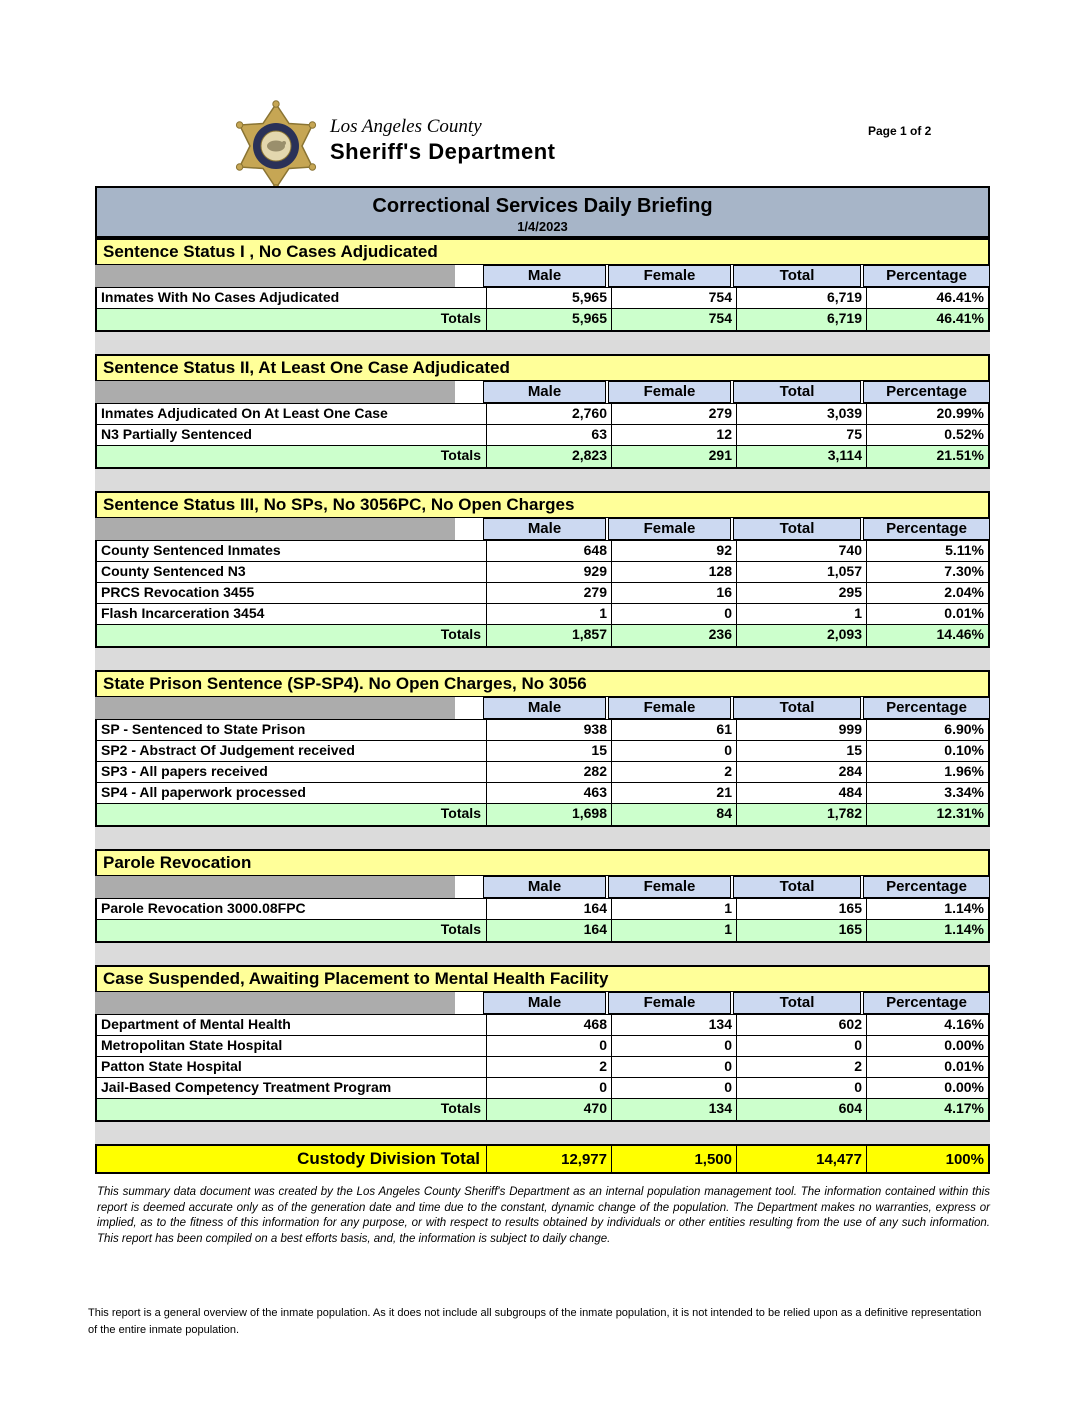 This screenshot has width=1088, height=1408. What do you see at coordinates (964, 1045) in the screenshot?
I see `percentage-value: 0.00%` at bounding box center [964, 1045].